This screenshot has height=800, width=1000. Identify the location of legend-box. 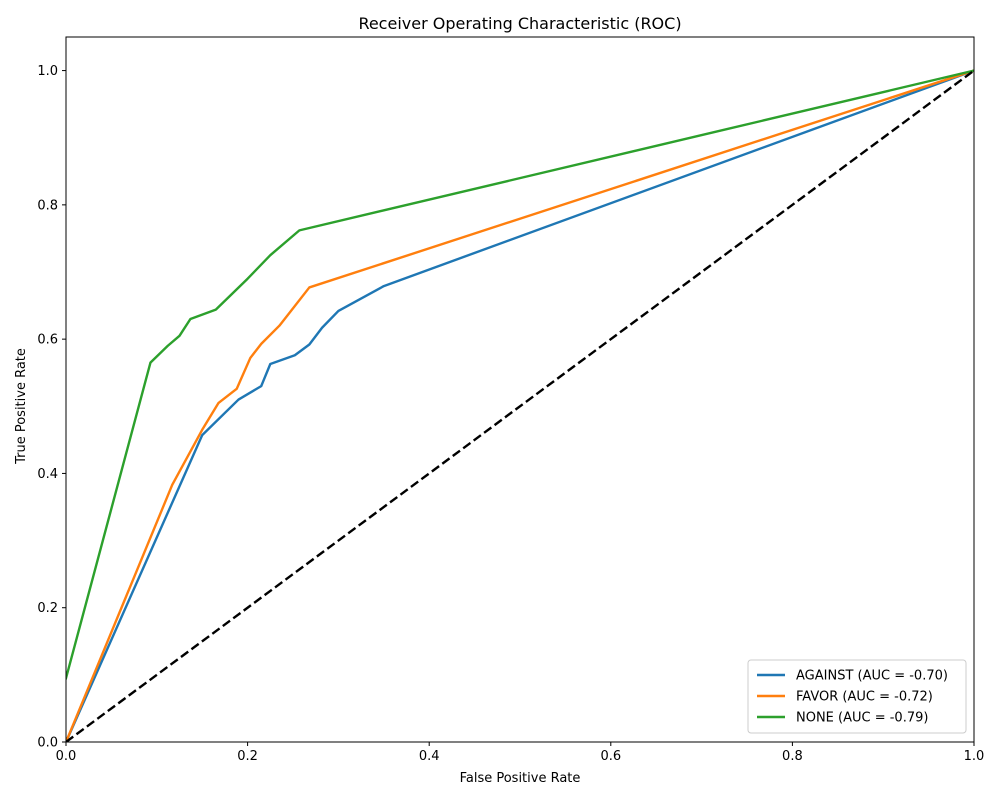
(857, 696).